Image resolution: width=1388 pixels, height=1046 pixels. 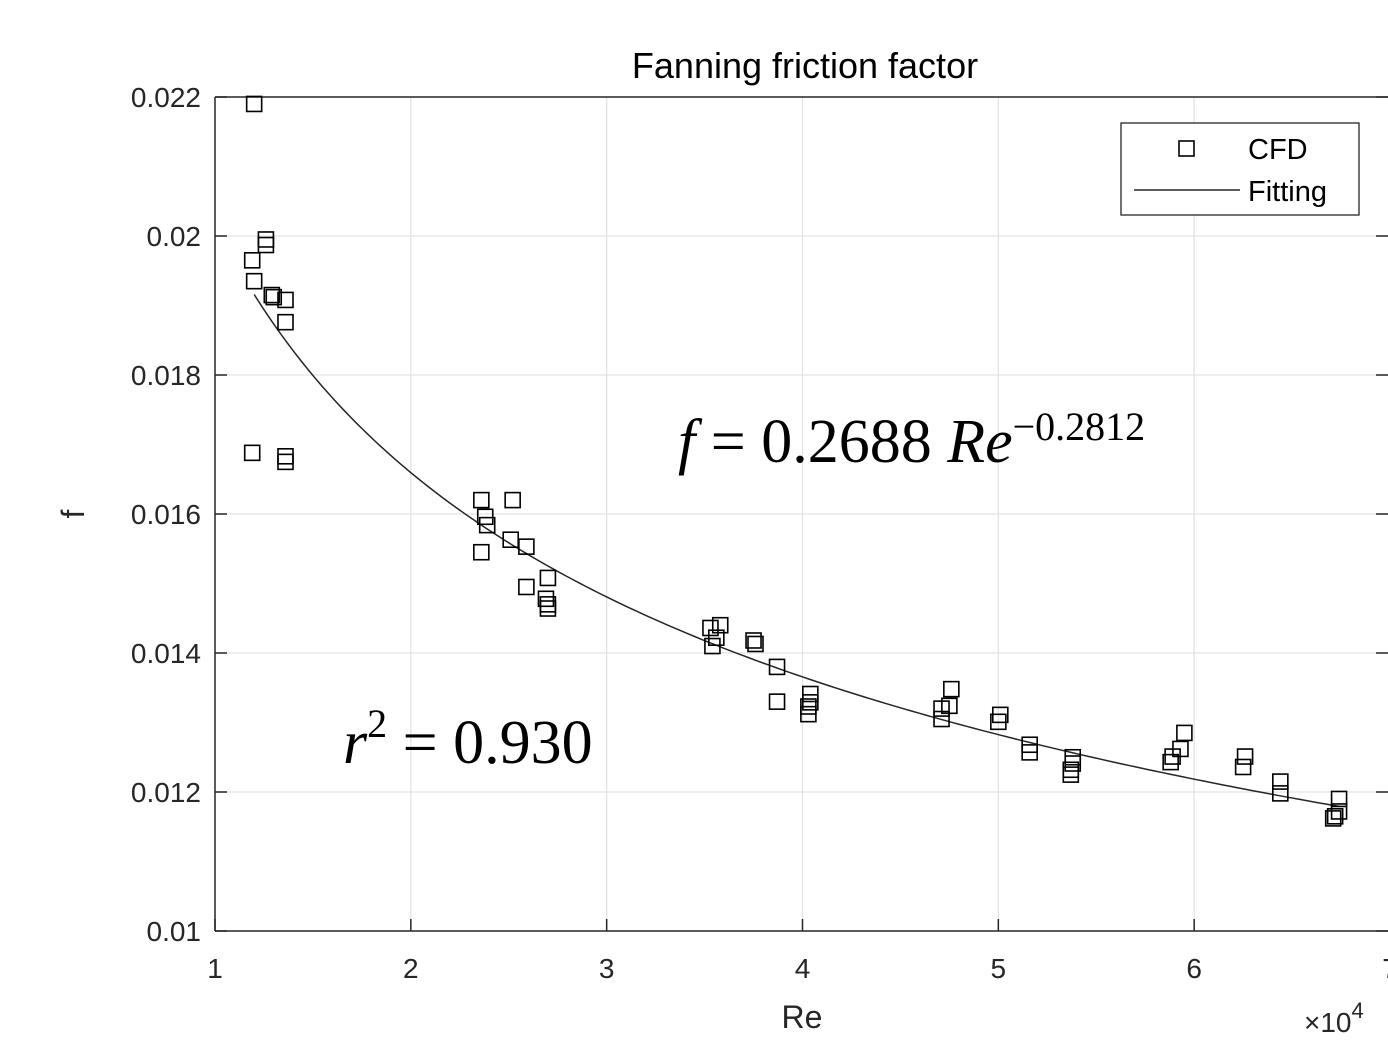 I want to click on x-tick-label: 5, so click(x=999, y=968).